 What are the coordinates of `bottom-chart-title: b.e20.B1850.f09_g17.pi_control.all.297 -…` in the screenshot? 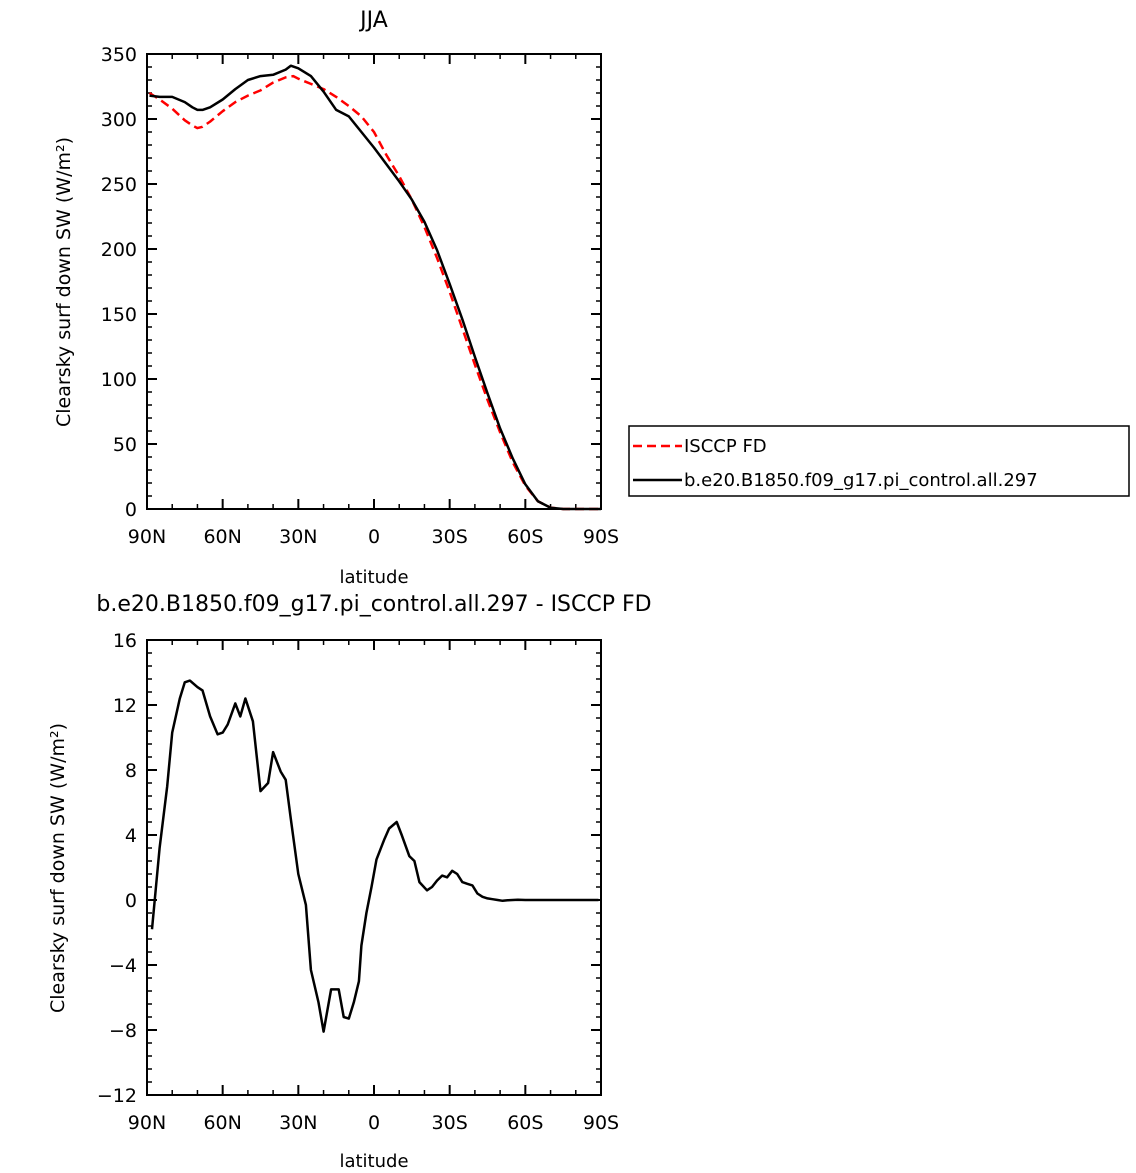 It's located at (373, 604).